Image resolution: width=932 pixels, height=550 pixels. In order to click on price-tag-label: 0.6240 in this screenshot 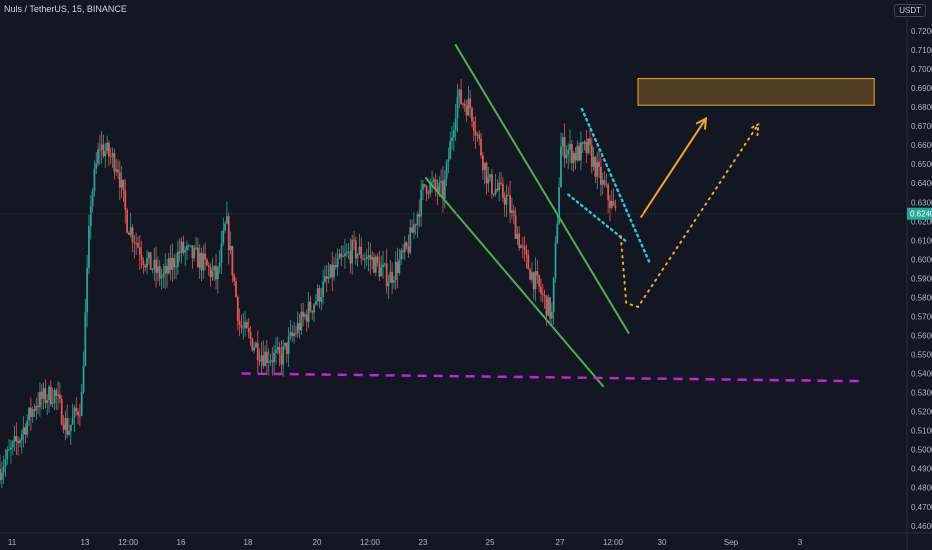, I will do `click(921, 214)`.